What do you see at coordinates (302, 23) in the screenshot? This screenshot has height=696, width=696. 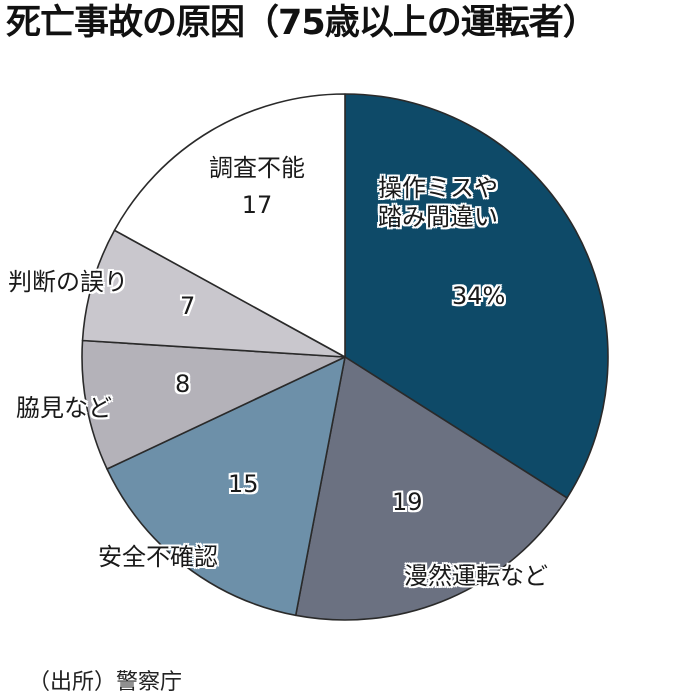 I see `chart-title: 死亡事故の原因（75歳以上の運転者）` at bounding box center [302, 23].